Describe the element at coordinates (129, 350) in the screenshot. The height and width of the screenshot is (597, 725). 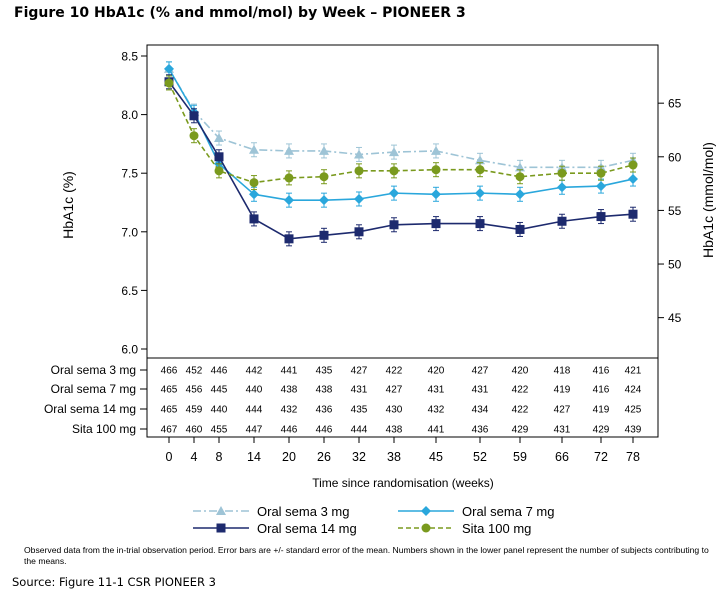
I see `y-tick-label: 6.0` at that location.